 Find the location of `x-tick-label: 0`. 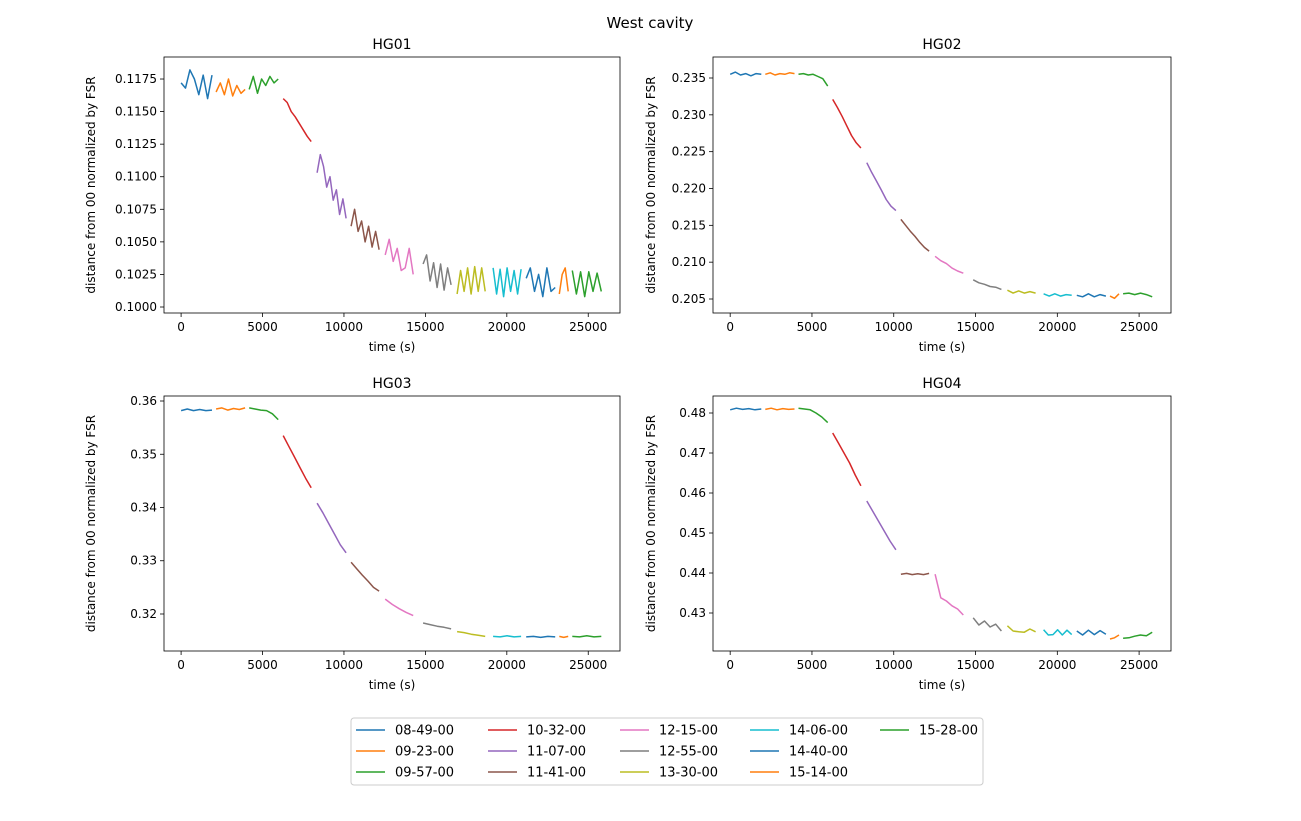

x-tick-label: 0 is located at coordinates (730, 665).